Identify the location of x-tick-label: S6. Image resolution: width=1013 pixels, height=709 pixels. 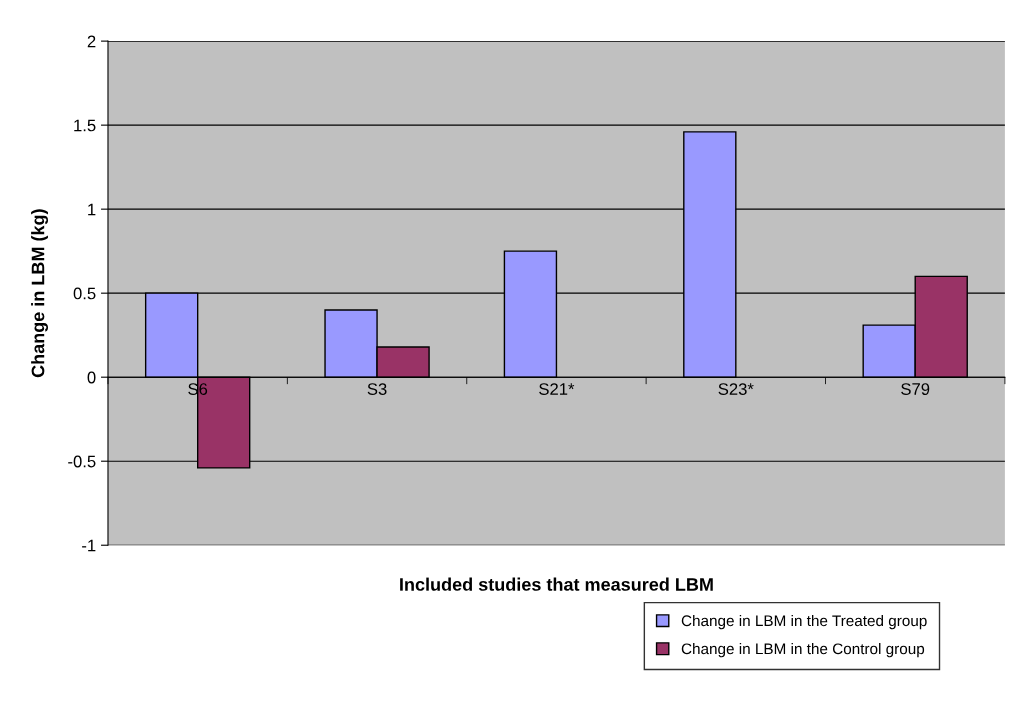
(198, 389).